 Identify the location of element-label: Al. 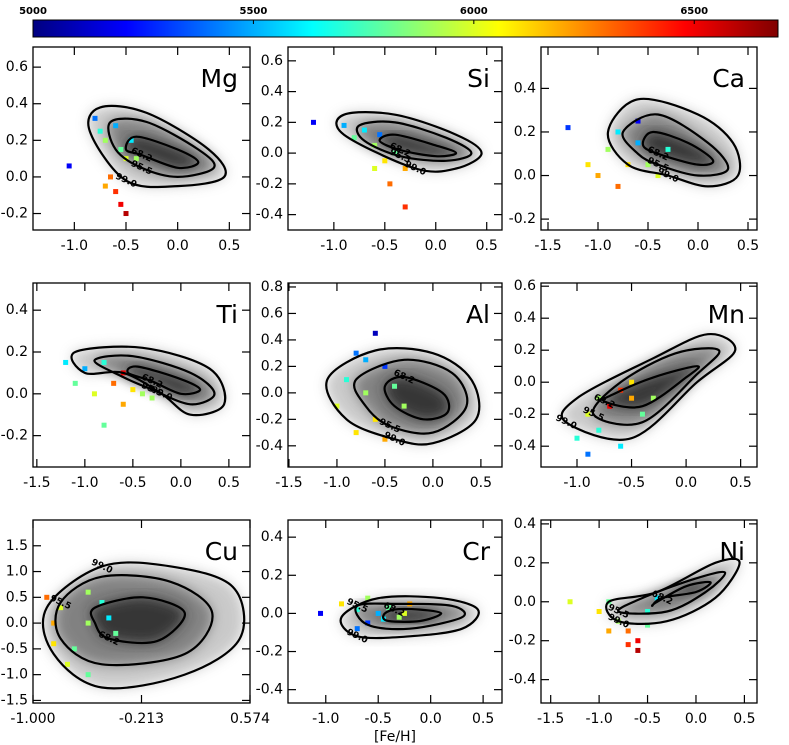
(478, 314).